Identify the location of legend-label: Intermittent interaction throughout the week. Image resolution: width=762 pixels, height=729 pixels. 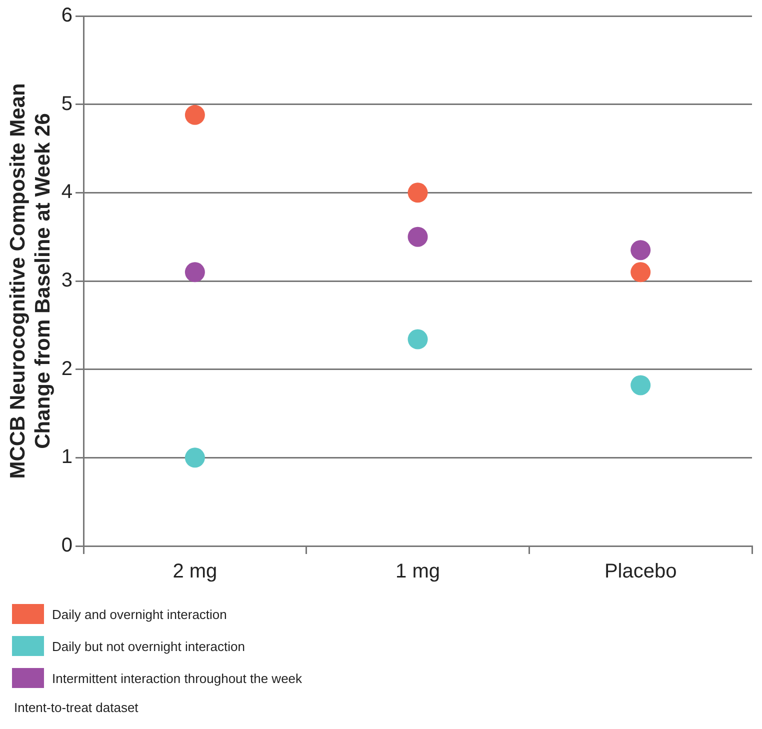
(177, 678).